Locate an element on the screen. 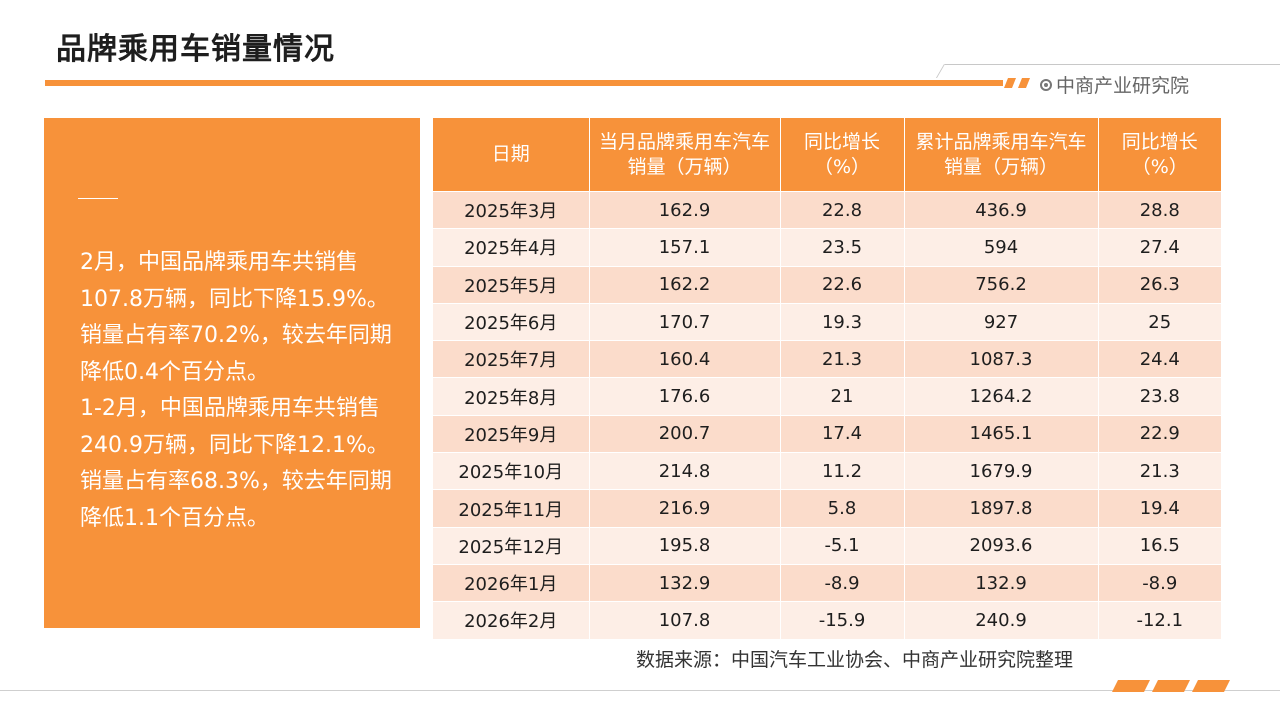  header-stripes-decoration is located at coordinates (1017, 83).